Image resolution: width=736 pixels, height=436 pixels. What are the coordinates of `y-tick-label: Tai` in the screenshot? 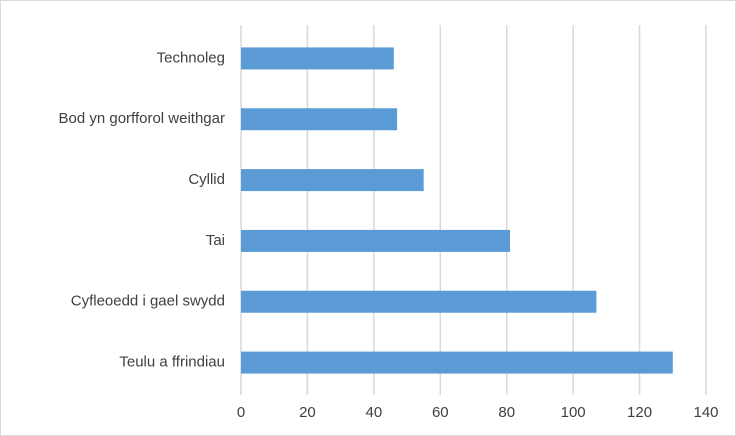 It's located at (215, 240).